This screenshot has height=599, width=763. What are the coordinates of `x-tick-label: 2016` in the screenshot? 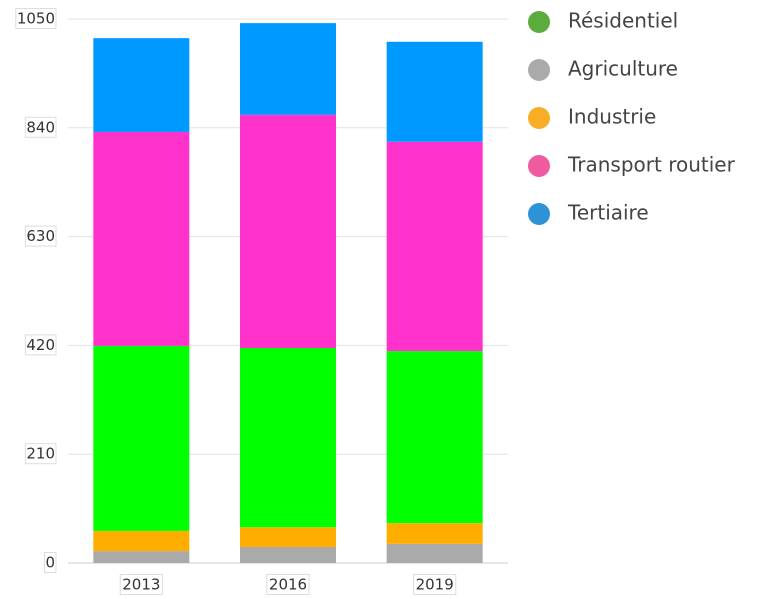 It's located at (288, 585).